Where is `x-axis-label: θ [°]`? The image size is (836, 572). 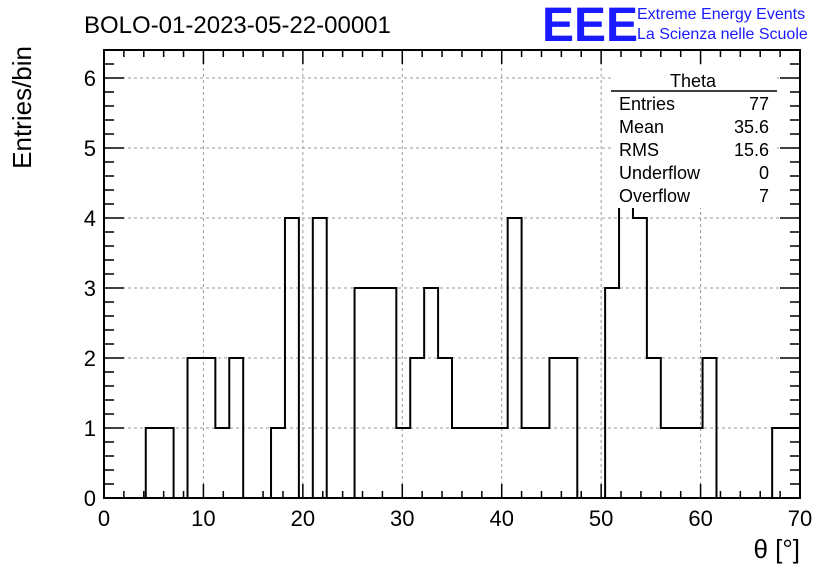 x-axis-label: θ [°] is located at coordinates (776, 549).